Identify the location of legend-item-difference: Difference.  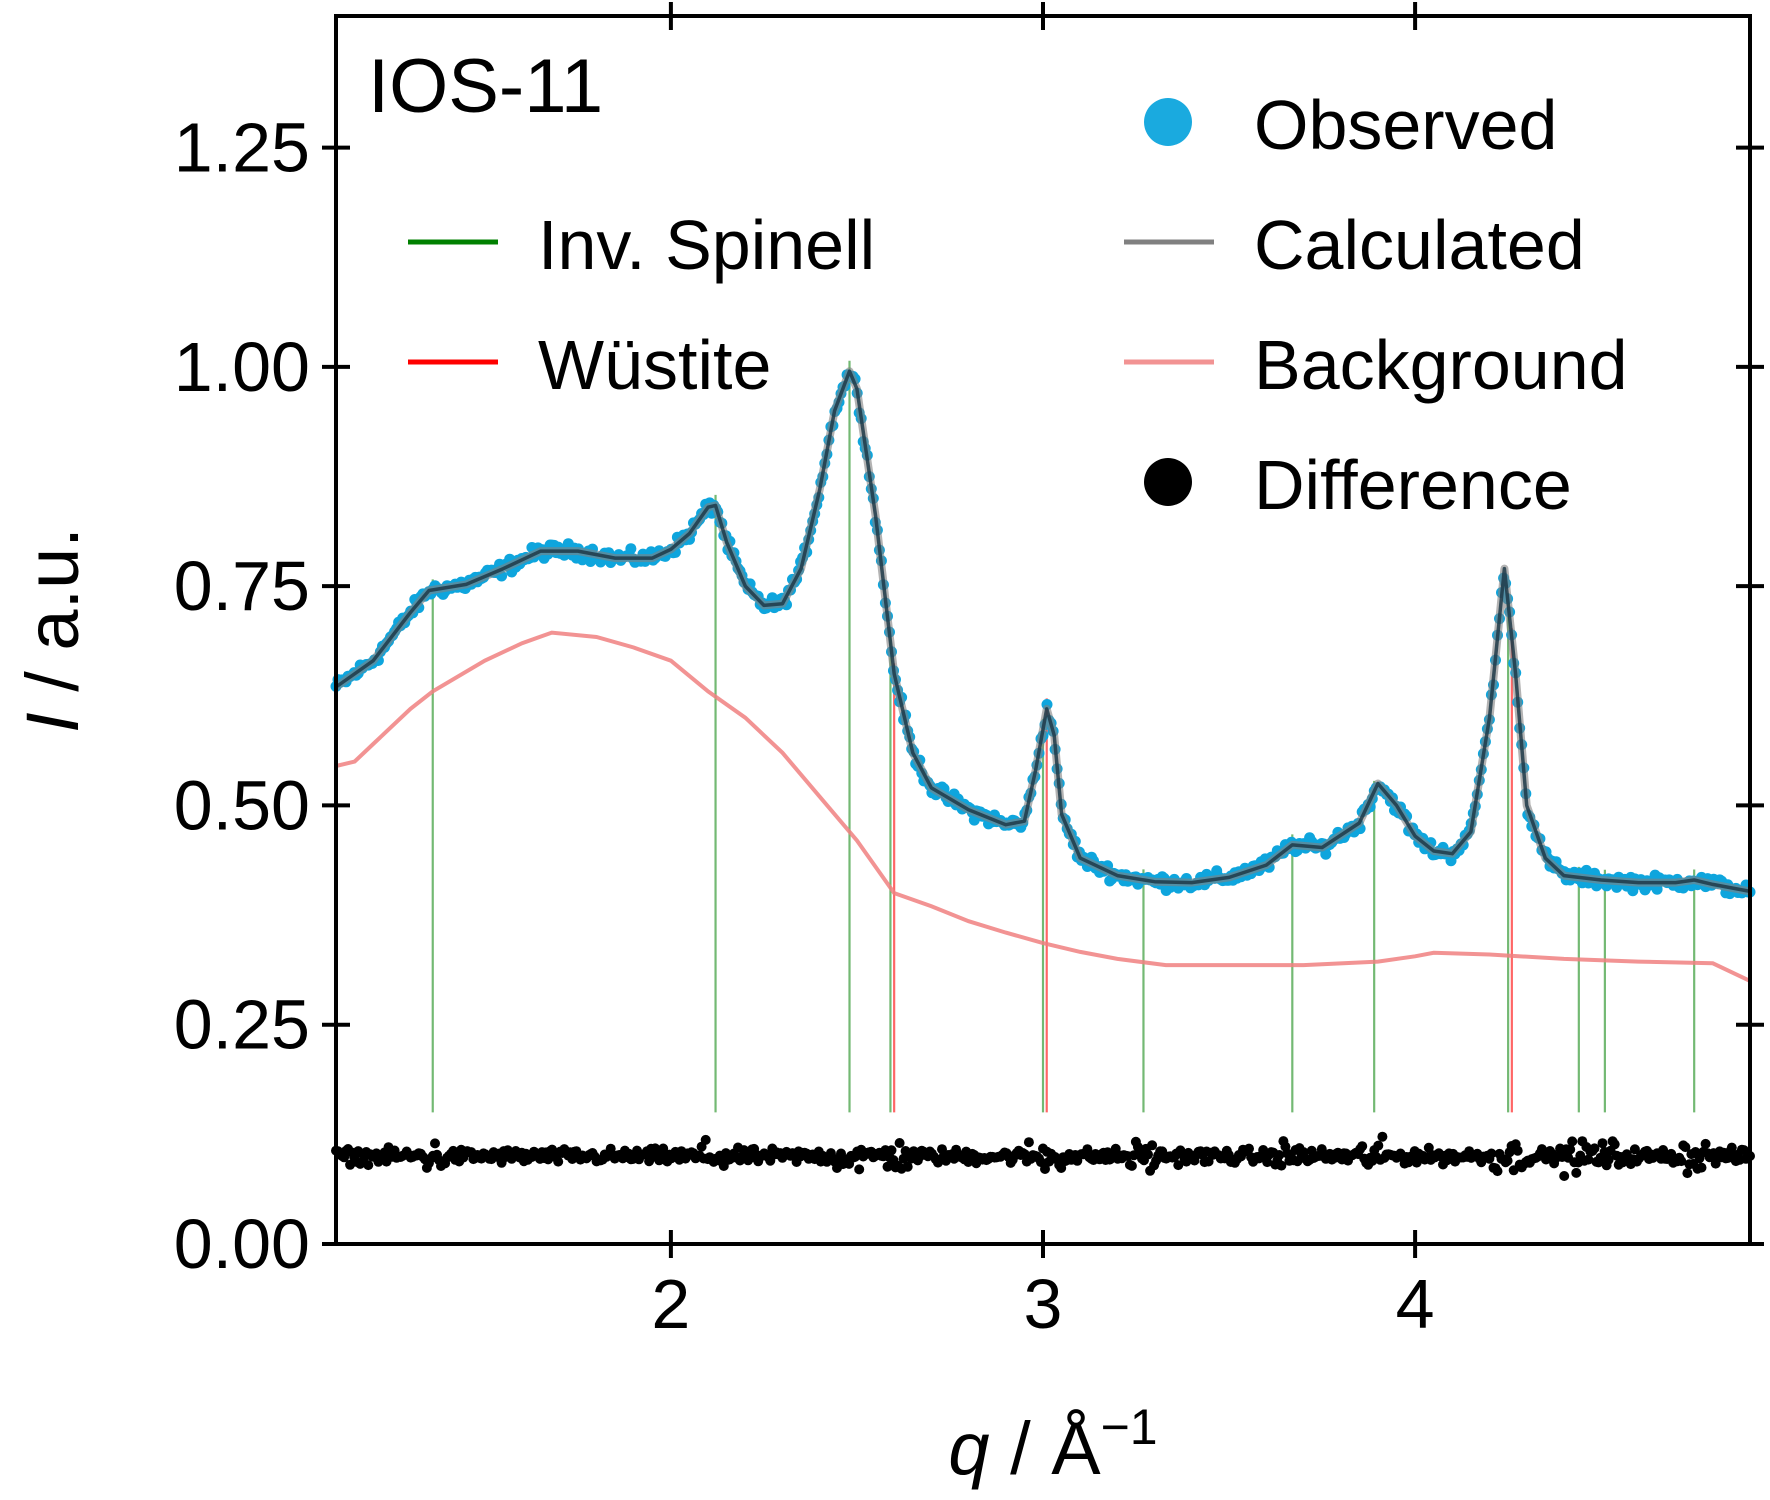
(1358, 485).